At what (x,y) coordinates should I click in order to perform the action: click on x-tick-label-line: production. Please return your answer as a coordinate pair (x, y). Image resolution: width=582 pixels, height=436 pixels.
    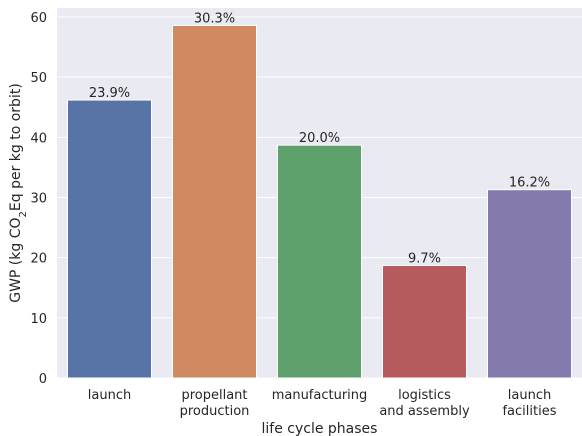
    Looking at the image, I should click on (215, 411).